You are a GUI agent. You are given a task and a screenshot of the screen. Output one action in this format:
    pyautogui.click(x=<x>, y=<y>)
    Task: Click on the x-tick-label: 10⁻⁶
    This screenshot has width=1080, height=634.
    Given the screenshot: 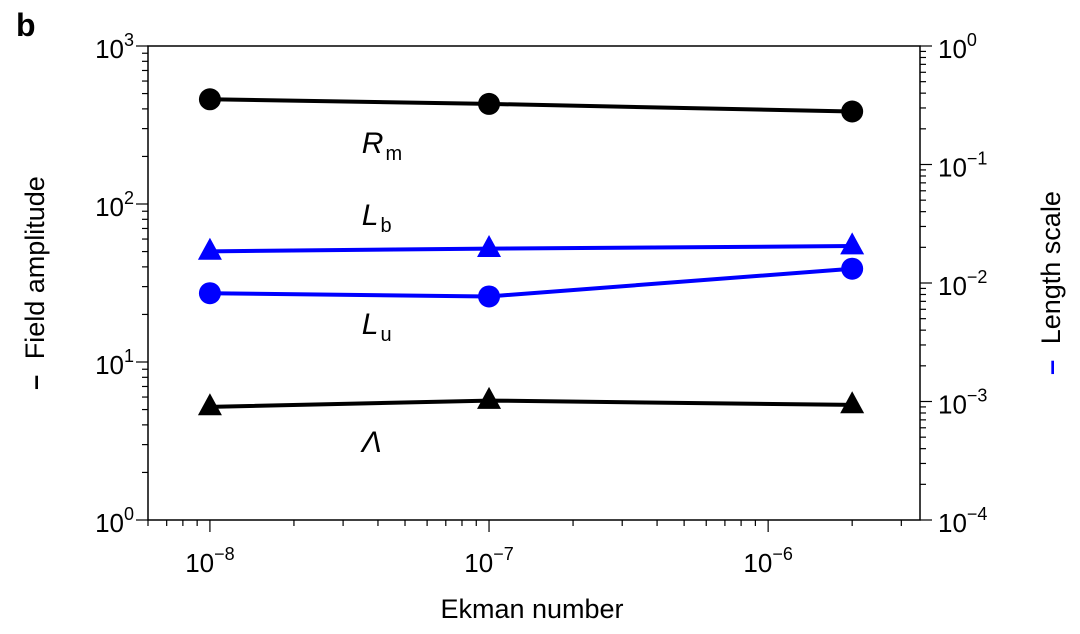 What is the action you would take?
    pyautogui.click(x=767, y=561)
    